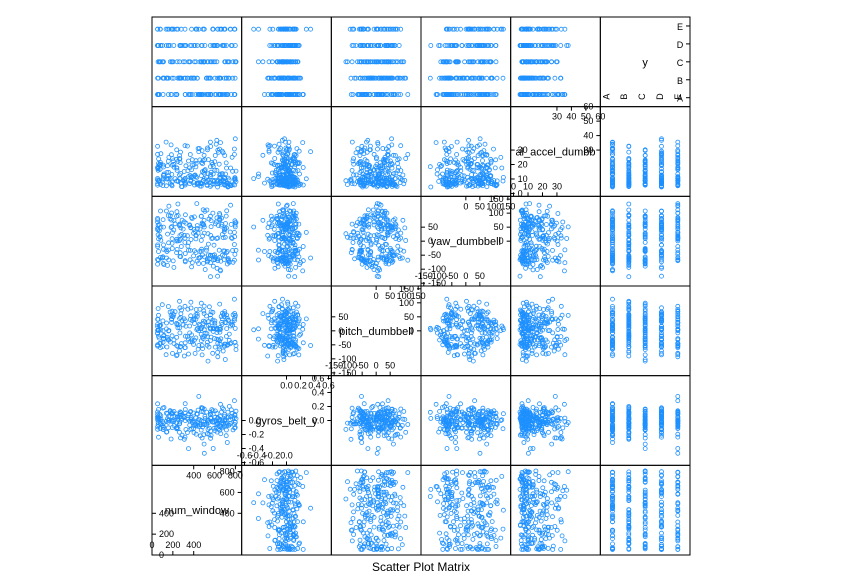 The height and width of the screenshot is (584, 842). Describe the element at coordinates (273, 455) in the screenshot. I see `diag-tick-label: -0.2` at that location.